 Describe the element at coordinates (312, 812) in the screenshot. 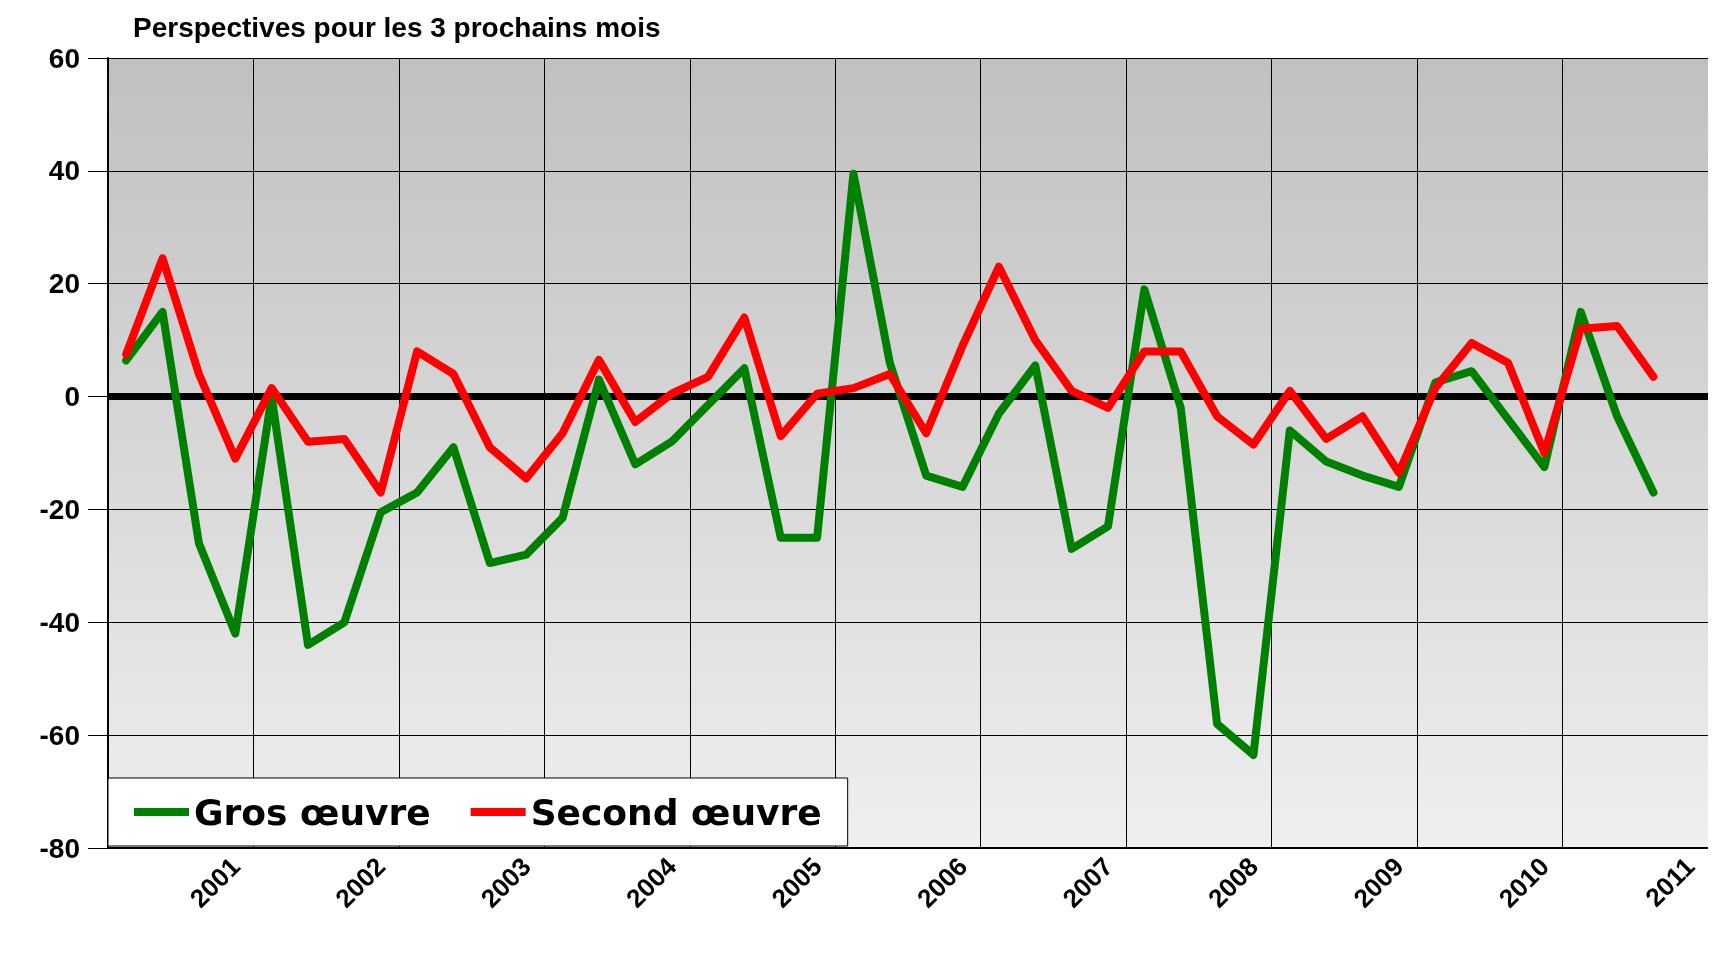

I see `legend-label: Gros œuvre` at that location.